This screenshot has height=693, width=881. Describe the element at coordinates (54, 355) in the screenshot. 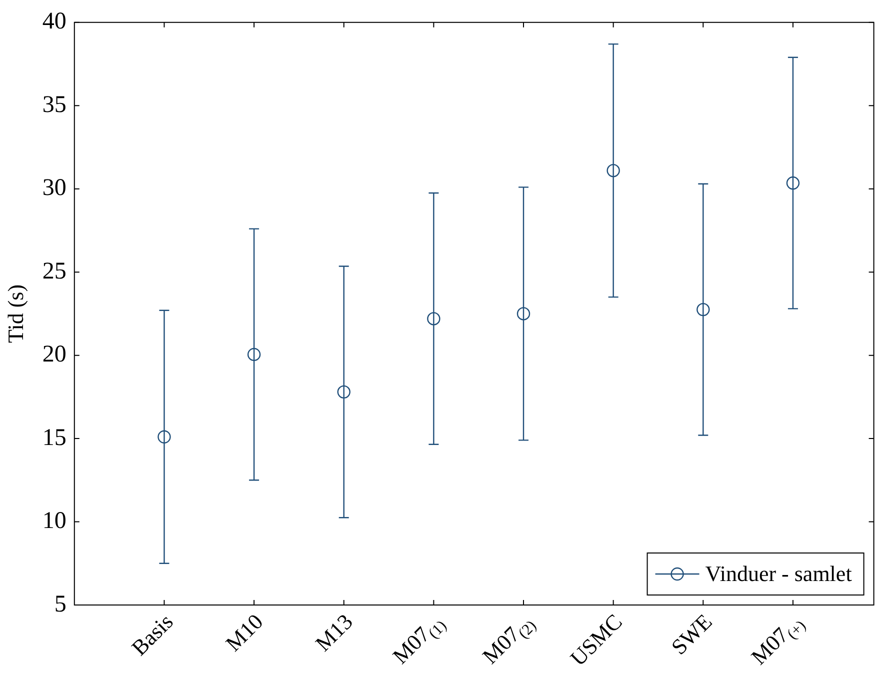

I see `y-tick-label: 20` at that location.